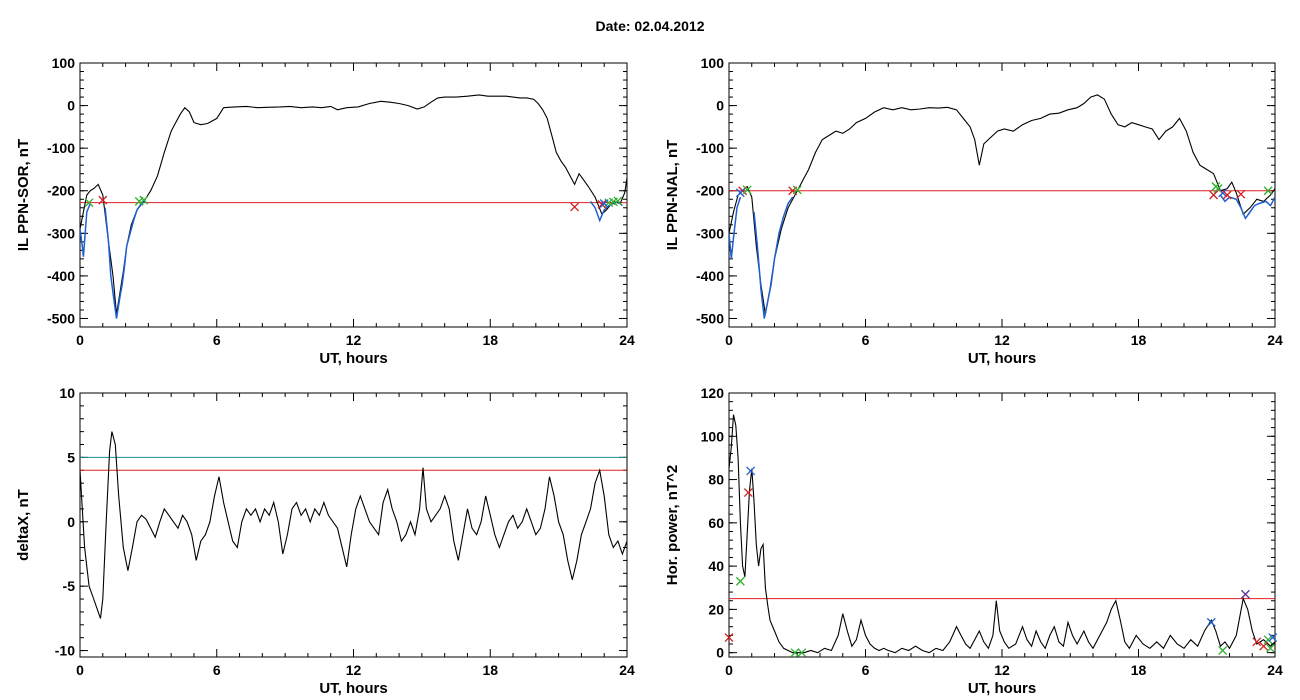 The image size is (1300, 700). I want to click on y-axis-title: deltaX, nT, so click(23, 525).